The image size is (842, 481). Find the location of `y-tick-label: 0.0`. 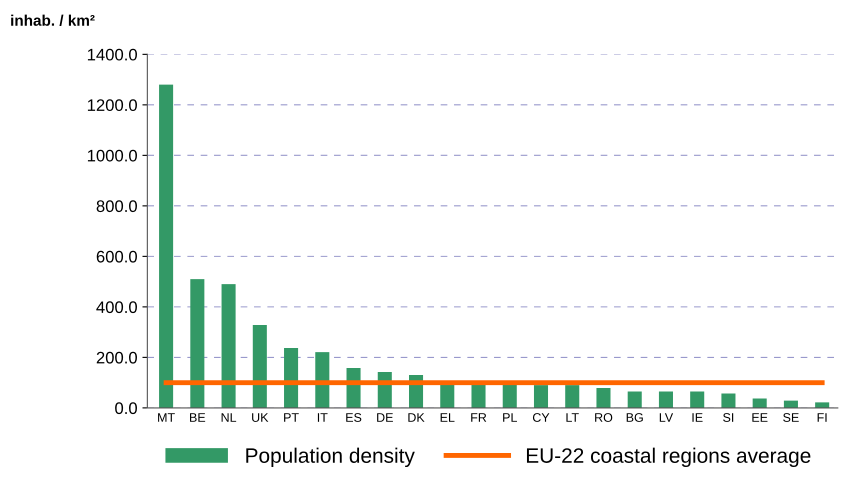

y-tick-label: 0.0 is located at coordinates (126, 408).